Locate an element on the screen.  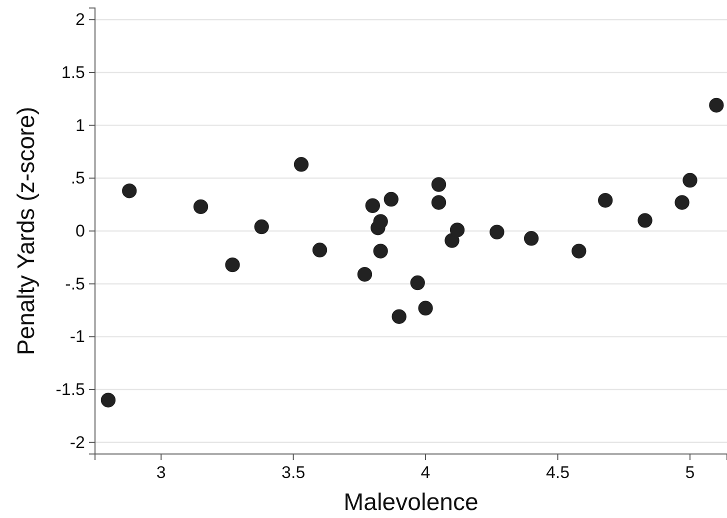
y-tick-label: 2 is located at coordinates (80, 20).